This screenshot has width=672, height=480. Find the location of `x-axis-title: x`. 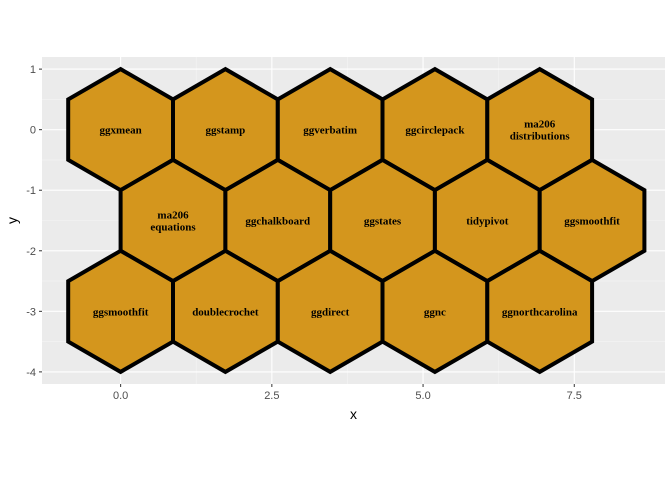

x-axis-title: x is located at coordinates (353, 414).